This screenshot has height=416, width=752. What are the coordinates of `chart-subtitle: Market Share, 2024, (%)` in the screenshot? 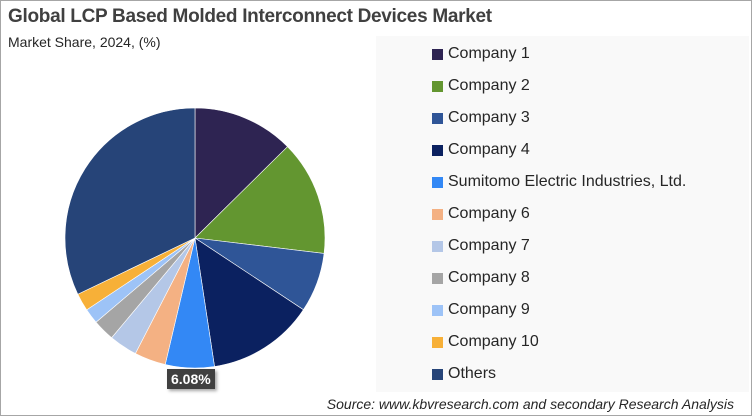 It's located at (84, 42).